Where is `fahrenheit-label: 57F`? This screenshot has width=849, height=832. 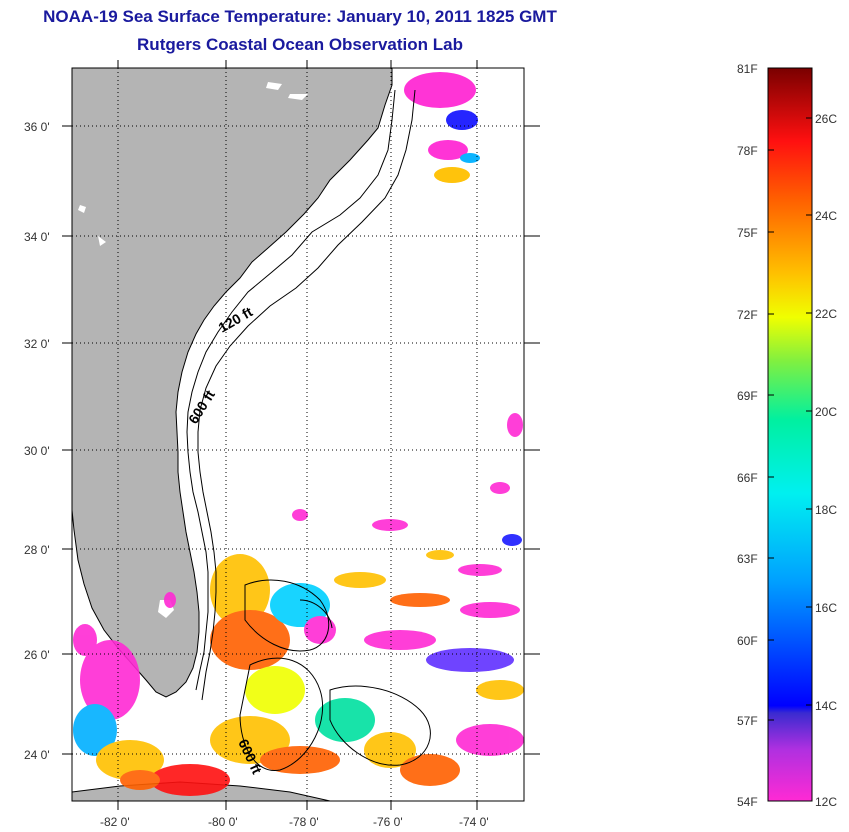 fahrenheit-label: 57F is located at coordinates (747, 721).